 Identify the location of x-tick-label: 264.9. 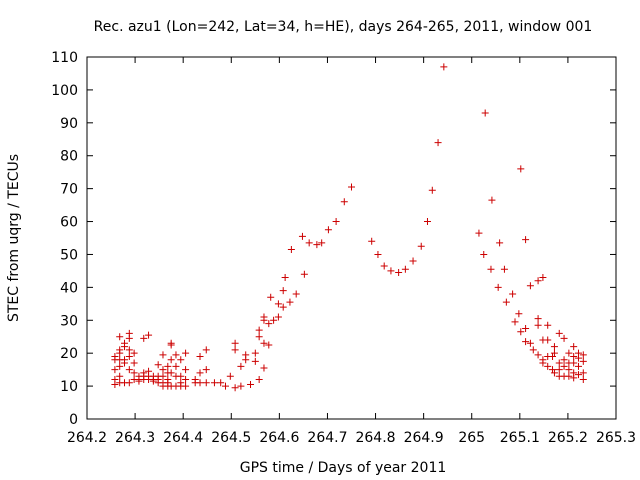
(424, 438).